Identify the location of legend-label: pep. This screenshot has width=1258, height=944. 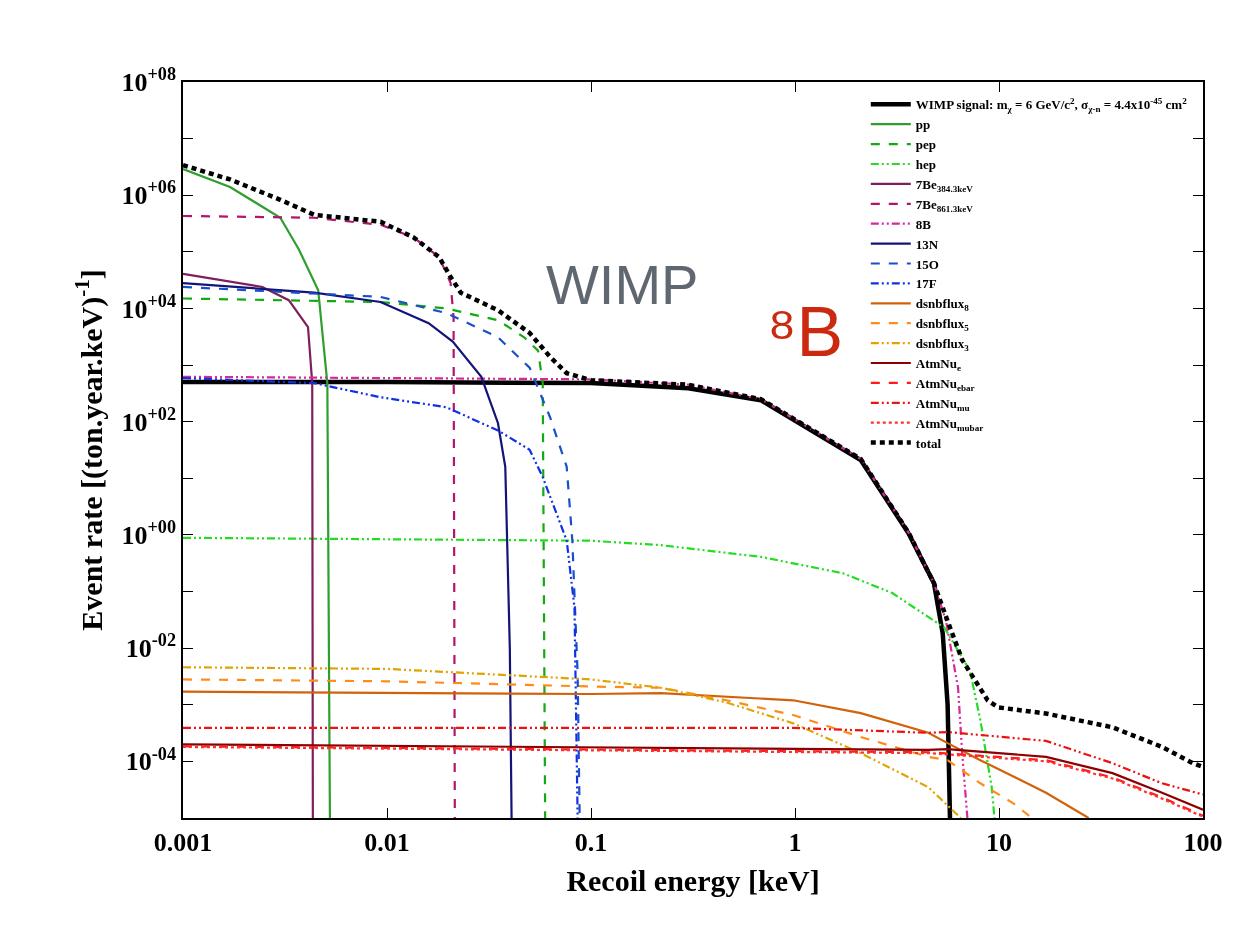
(926, 145).